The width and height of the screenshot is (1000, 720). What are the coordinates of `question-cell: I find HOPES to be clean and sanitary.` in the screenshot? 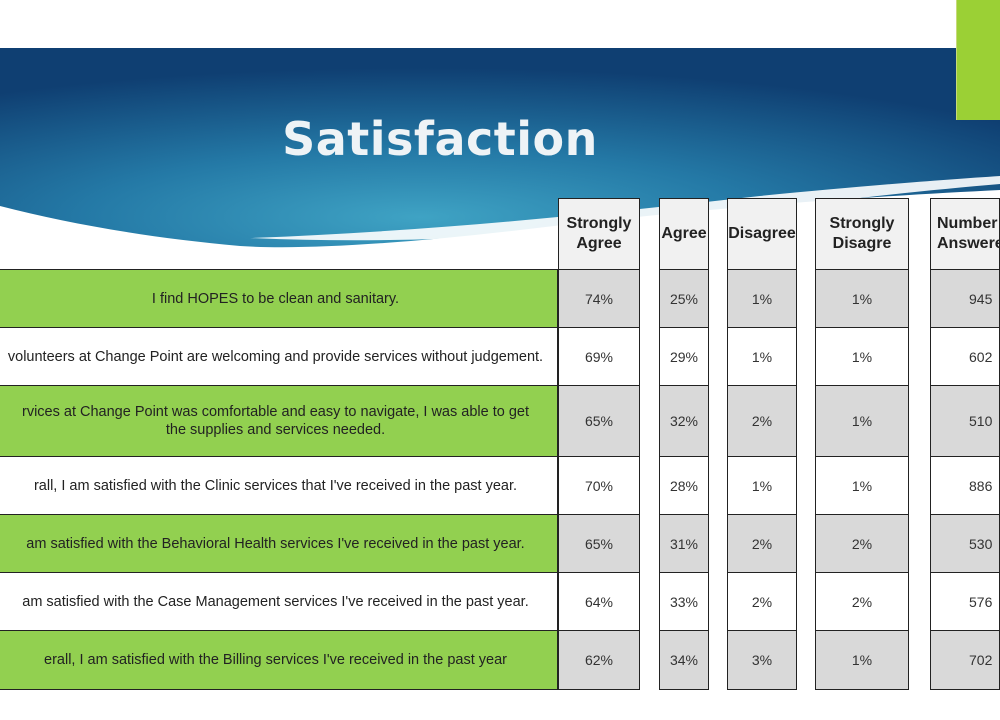 It's located at (279, 299).